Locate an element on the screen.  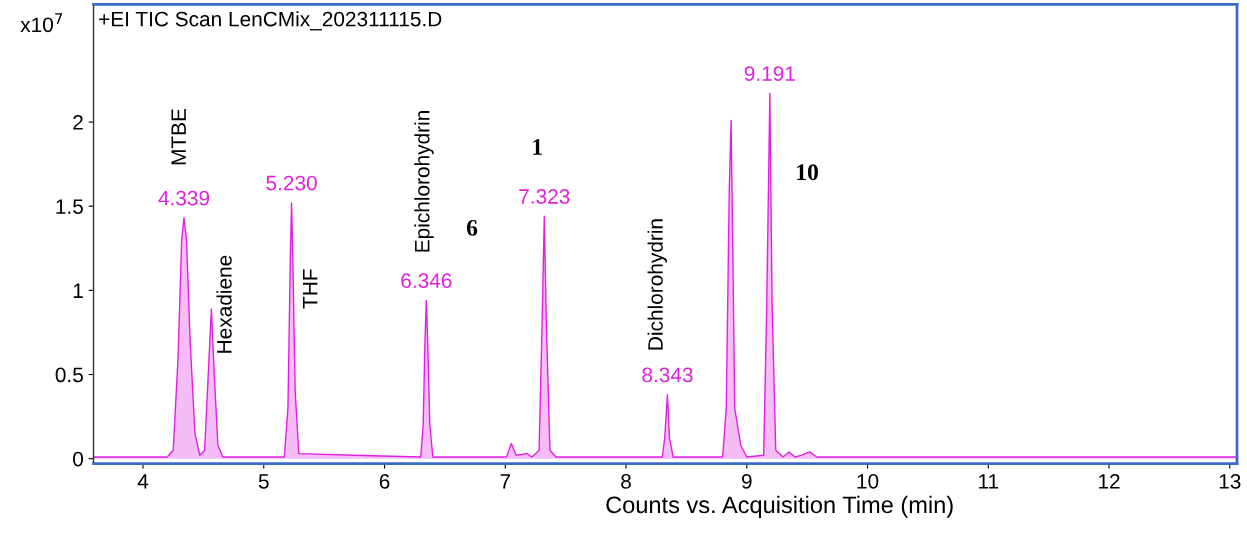
y-tick-label: 2 is located at coordinates (78, 122).